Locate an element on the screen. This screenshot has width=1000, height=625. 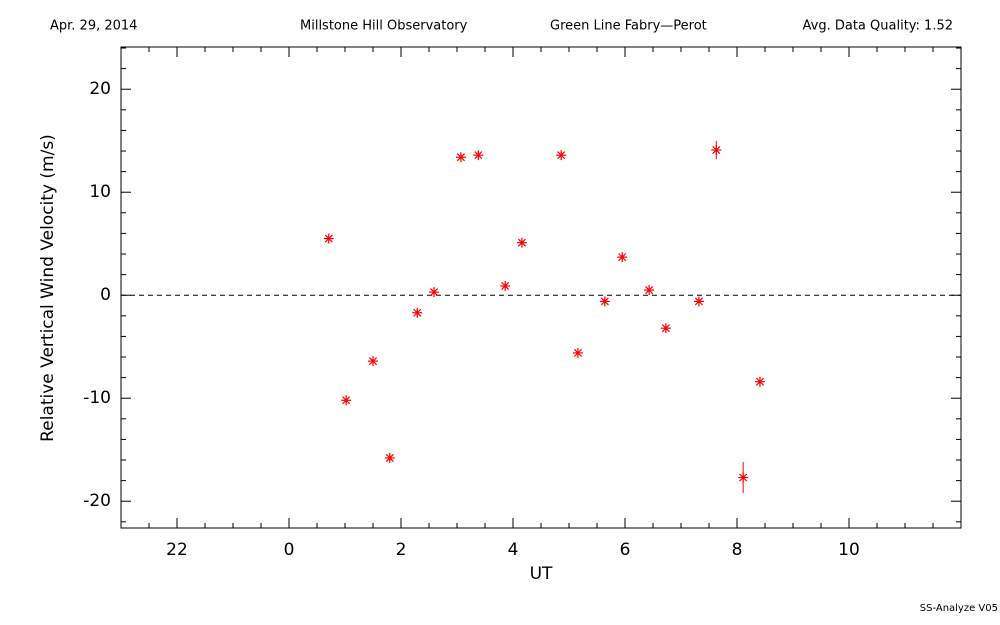
quality: Avg. Data Quality: 1.52 is located at coordinates (878, 26).